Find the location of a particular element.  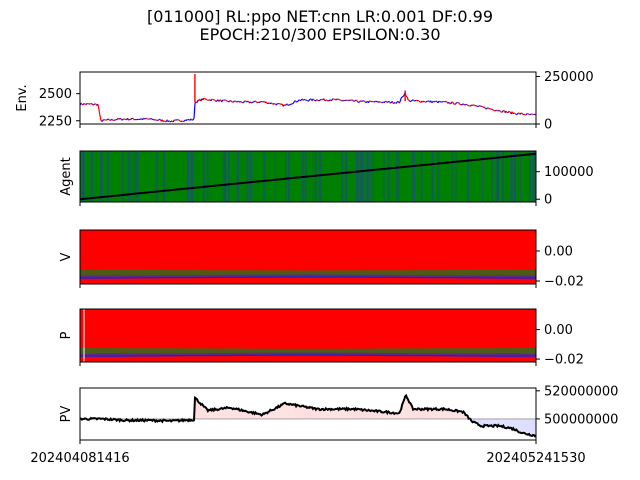

v-red-bottom is located at coordinates (308, 280).